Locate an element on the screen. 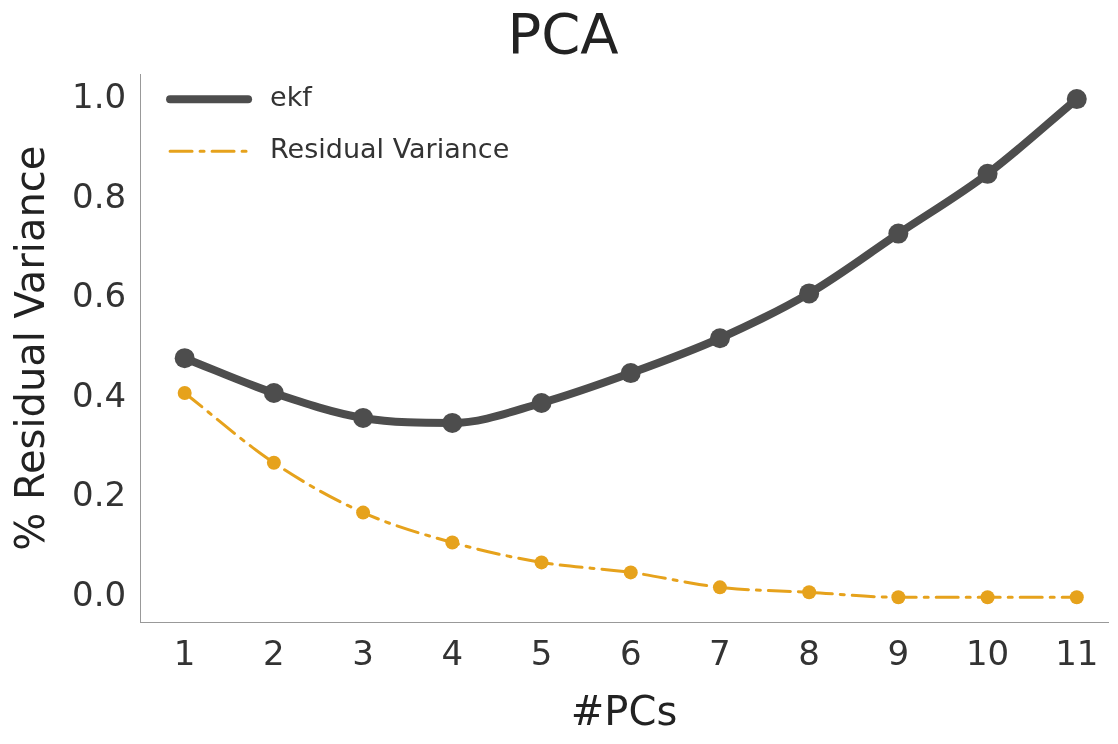 The width and height of the screenshot is (1118, 744). x-tick-label: 8 is located at coordinates (809, 653).